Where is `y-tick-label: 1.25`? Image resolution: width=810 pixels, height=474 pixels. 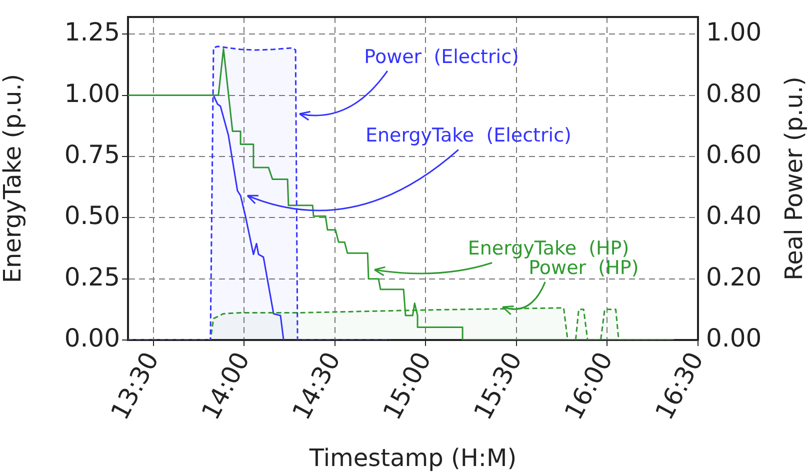 y-tick-label: 1.25 is located at coordinates (92, 32).